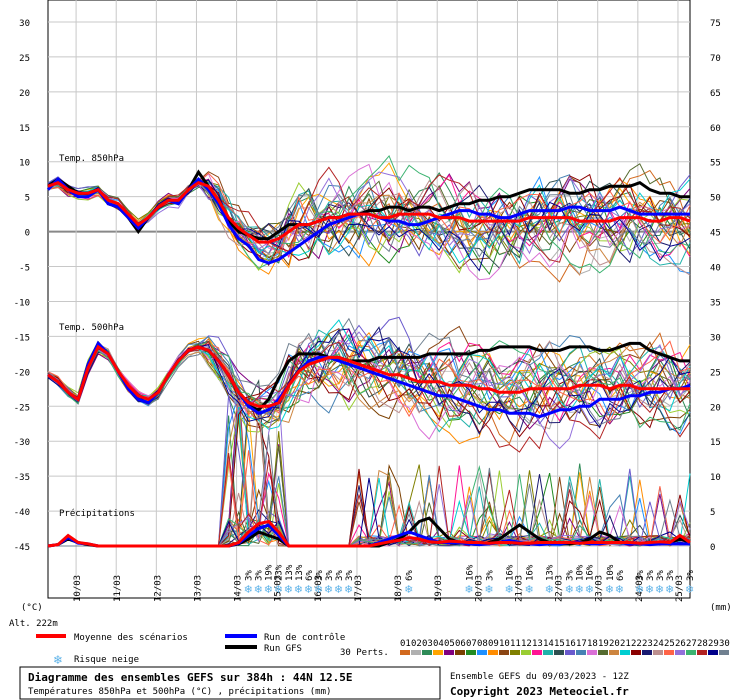 The height and width of the screenshot is (700, 740). What do you see at coordinates (702, 644) in the screenshot?
I see `perturbation-id: 28` at bounding box center [702, 644].